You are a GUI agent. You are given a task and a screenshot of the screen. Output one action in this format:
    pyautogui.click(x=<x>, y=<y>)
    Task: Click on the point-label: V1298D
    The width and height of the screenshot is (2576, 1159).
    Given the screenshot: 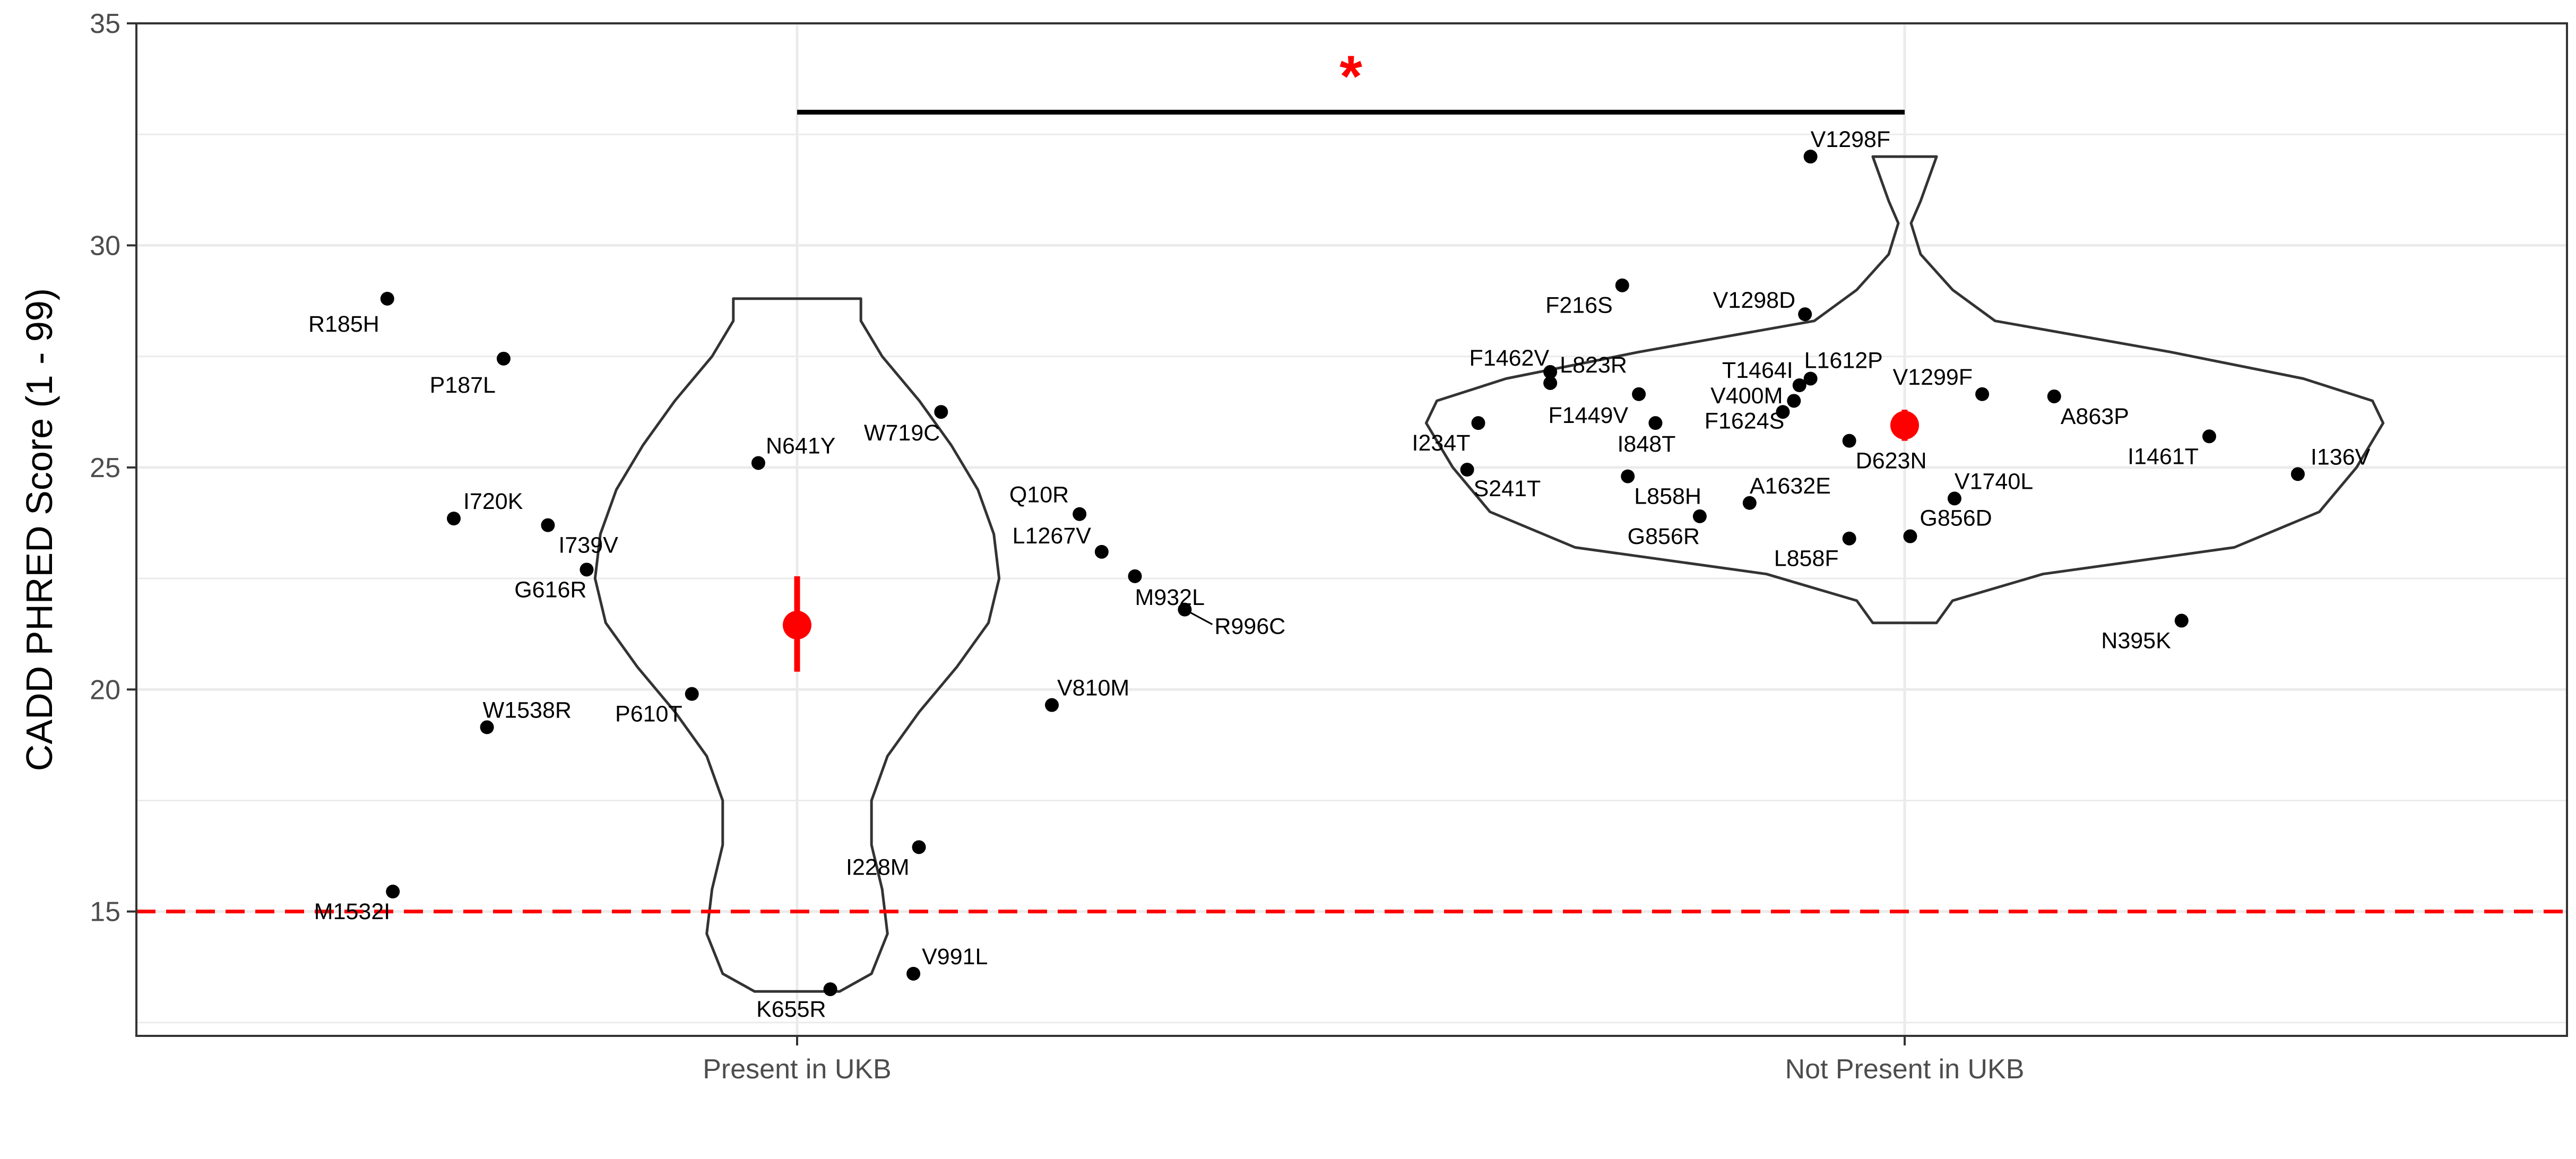 What is the action you would take?
    pyautogui.click(x=1754, y=300)
    